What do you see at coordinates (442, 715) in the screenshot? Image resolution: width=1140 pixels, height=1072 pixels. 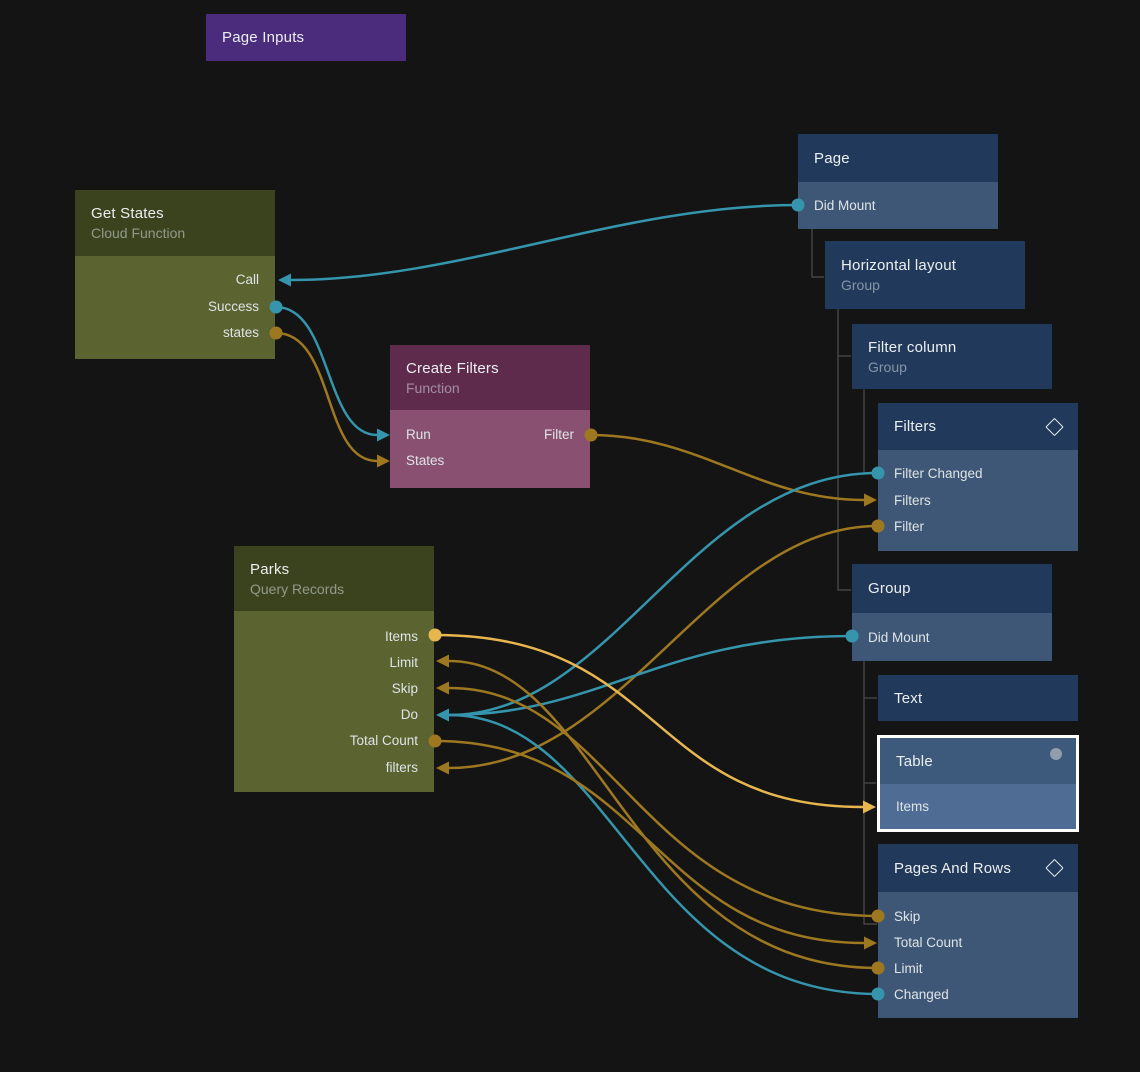 I see `port-arrow-parks-do` at bounding box center [442, 715].